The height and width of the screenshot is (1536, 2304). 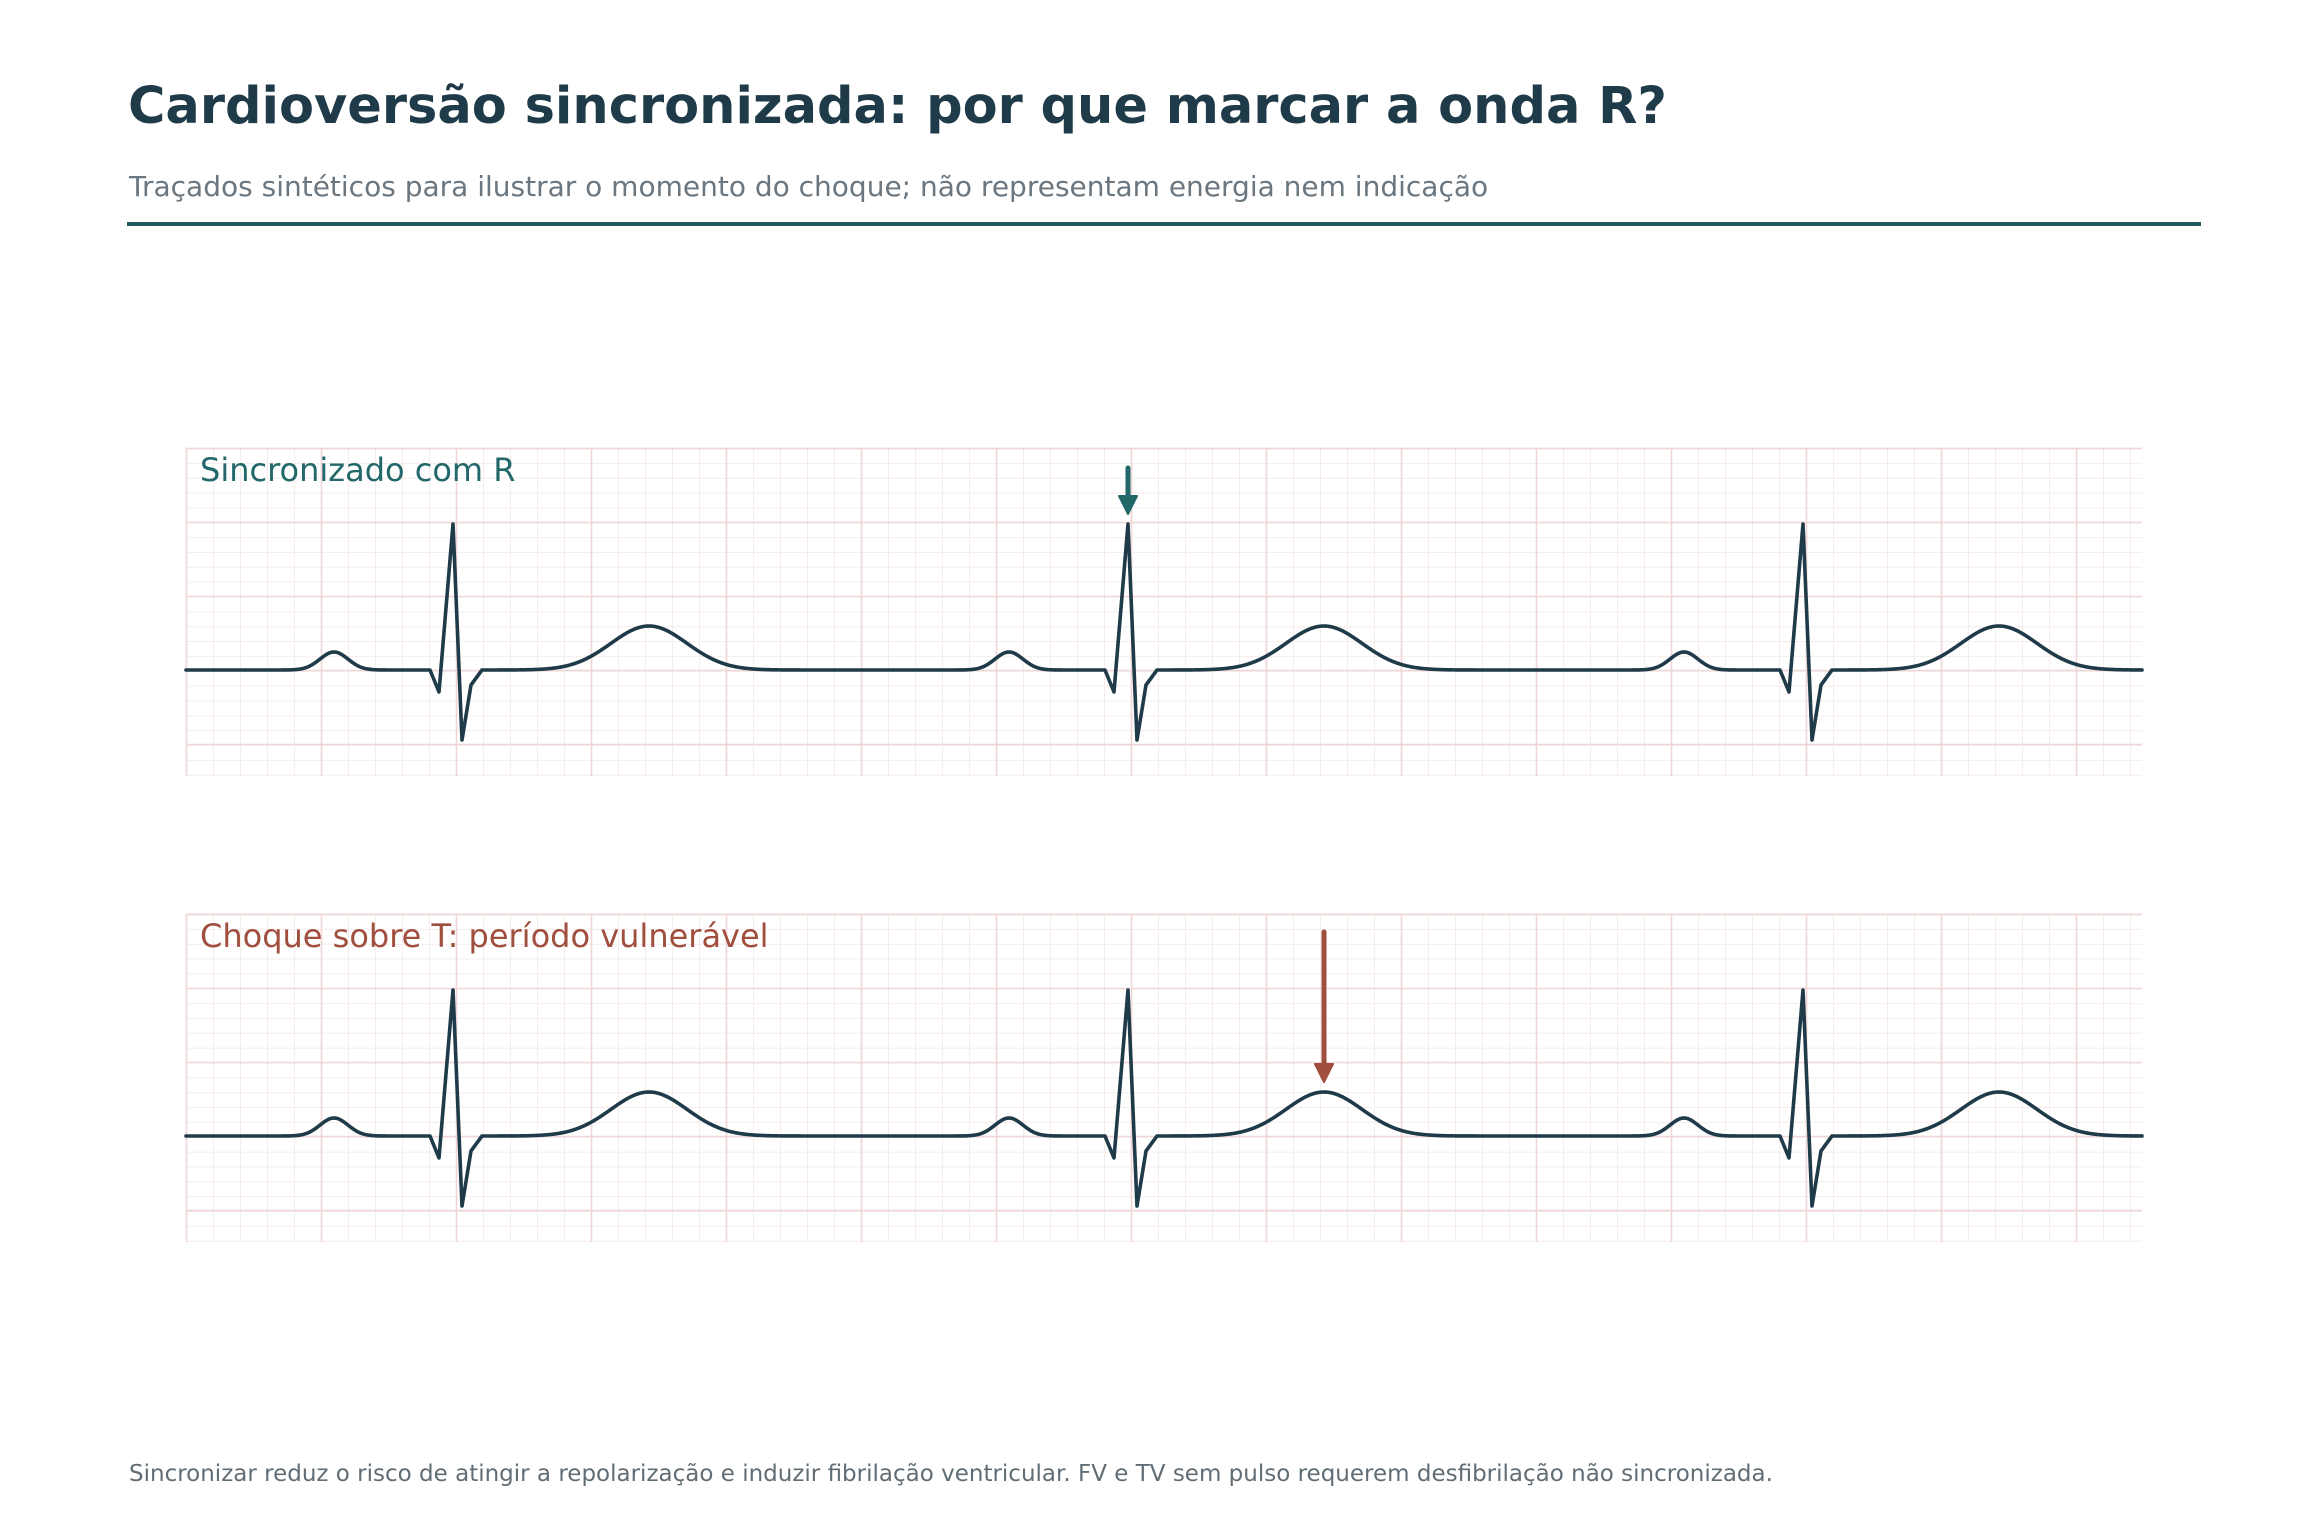 I want to click on header-divider, so click(x=1164, y=224).